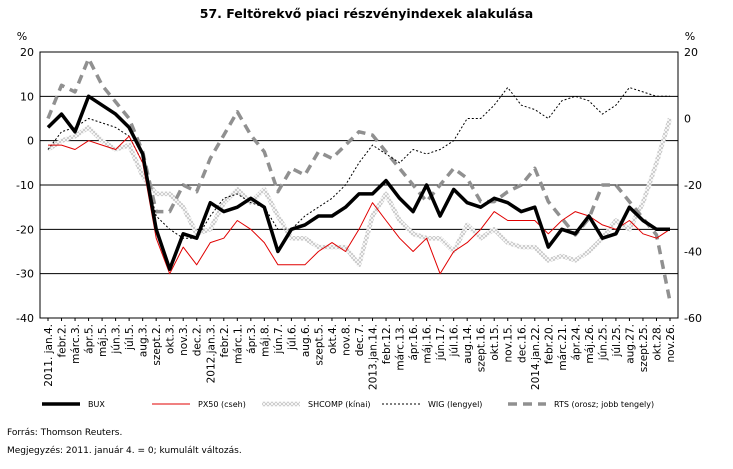  I want to click on x-tick-label: ápr.24., so click(576, 342).